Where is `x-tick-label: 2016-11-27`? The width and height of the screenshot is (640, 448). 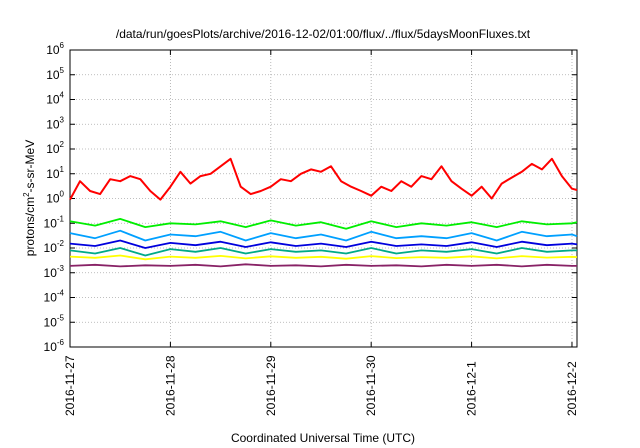
x-tick-label: 2016-11-27 is located at coordinates (70, 385).